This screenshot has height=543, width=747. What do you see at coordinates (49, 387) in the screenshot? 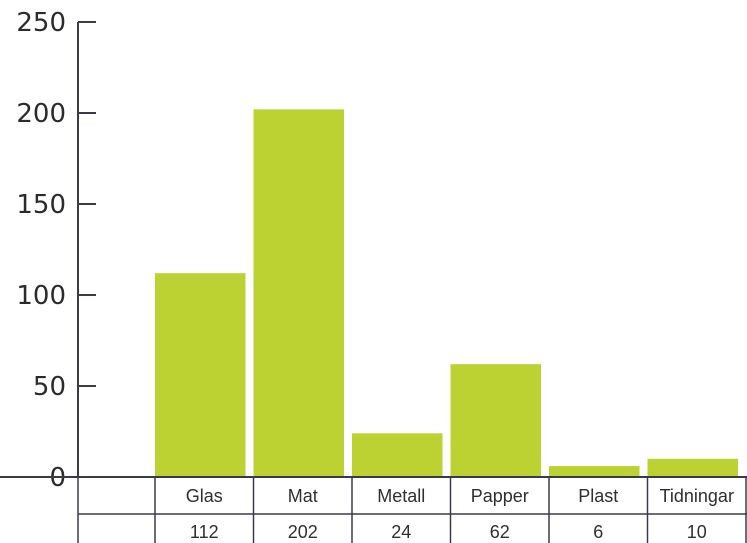
I see `y-tick-label-50: 50` at bounding box center [49, 387].